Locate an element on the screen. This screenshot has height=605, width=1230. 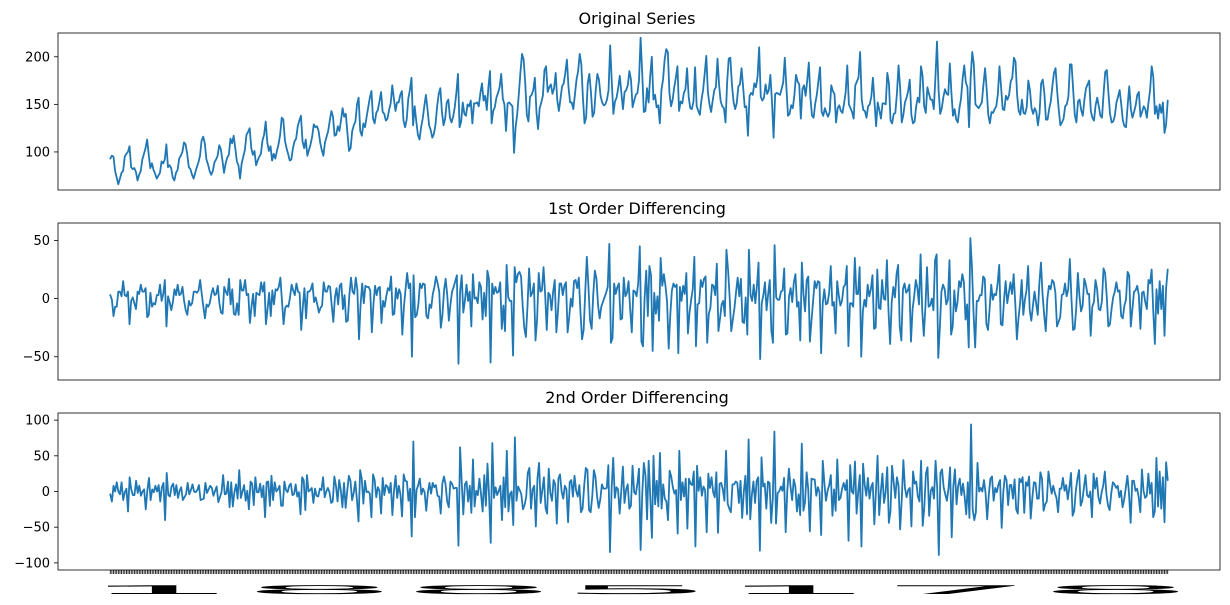
panel-title: Original Series is located at coordinates (637, 18).